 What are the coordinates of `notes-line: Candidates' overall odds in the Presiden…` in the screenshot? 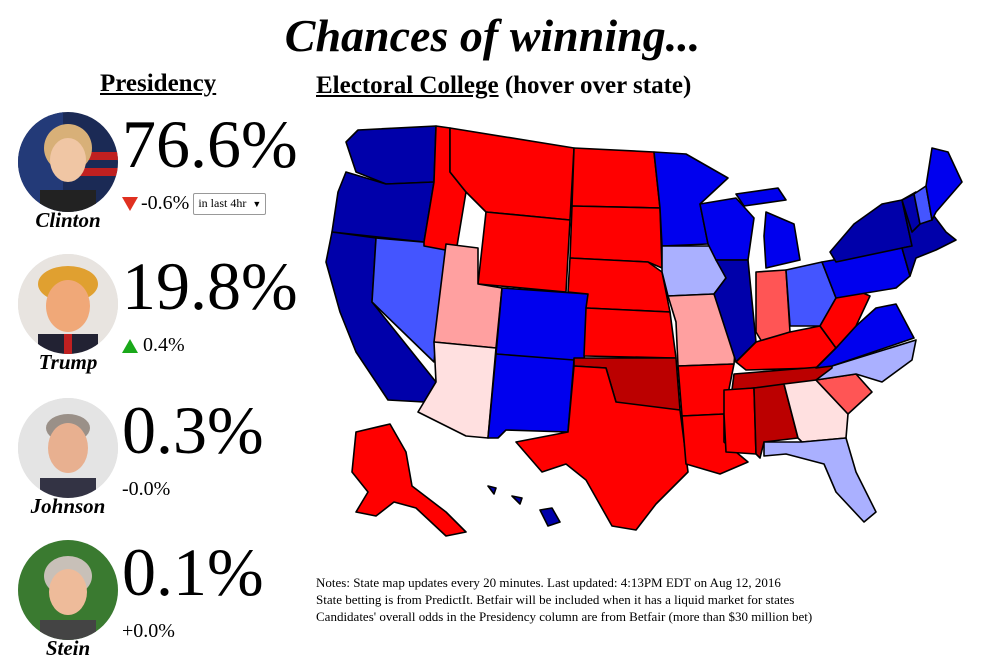 It's located at (564, 616).